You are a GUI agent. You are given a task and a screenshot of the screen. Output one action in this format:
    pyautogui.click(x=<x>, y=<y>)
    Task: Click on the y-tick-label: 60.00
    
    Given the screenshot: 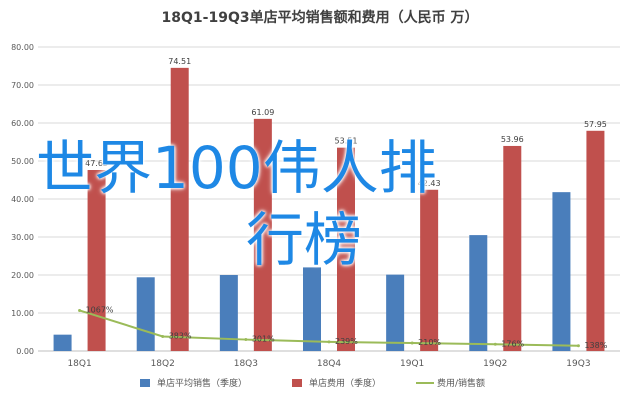 What is the action you would take?
    pyautogui.click(x=22, y=123)
    